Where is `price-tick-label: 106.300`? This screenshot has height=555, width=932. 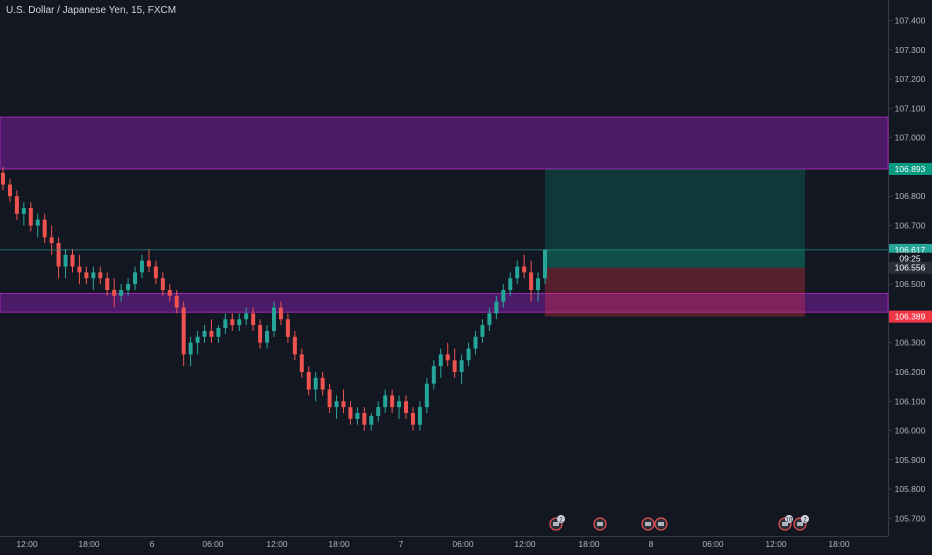 price-tick-label: 106.300 is located at coordinates (910, 343).